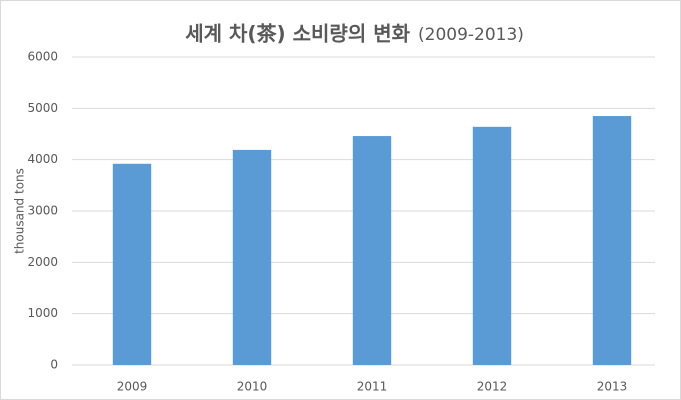 Image resolution: width=681 pixels, height=400 pixels. I want to click on y-tick-label: 5000, so click(42, 108).